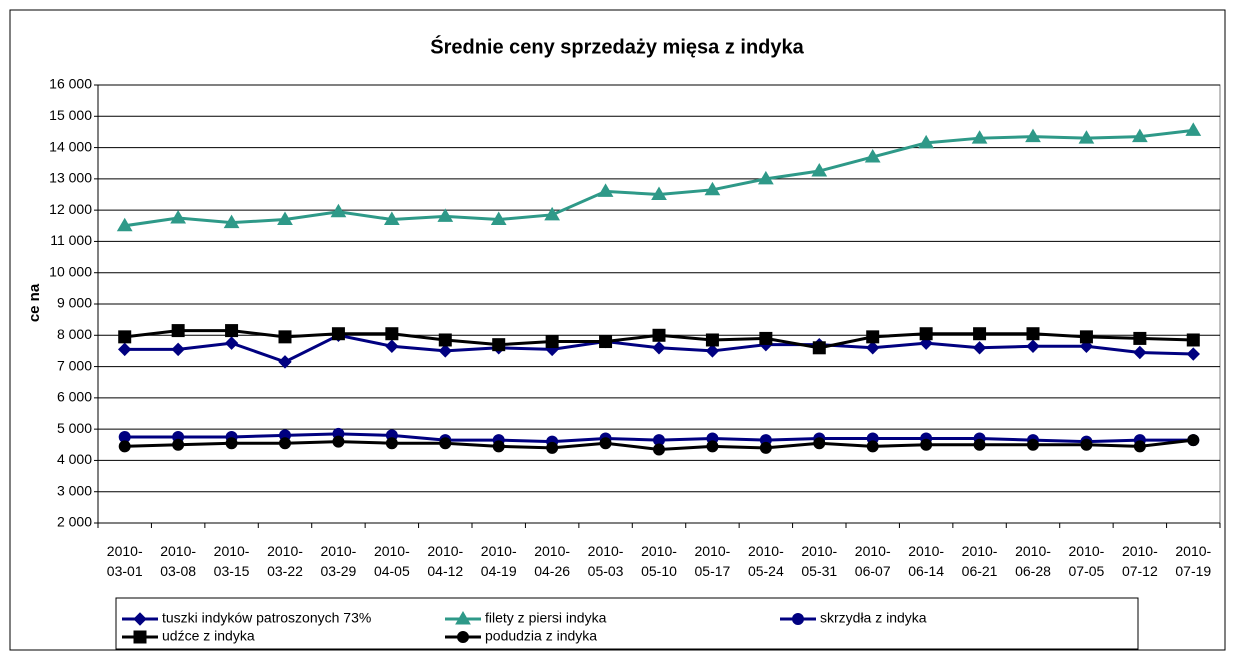 The height and width of the screenshot is (651, 1234). Describe the element at coordinates (617, 46) in the screenshot. I see `chart-title: Średnie ceny sprzedaży mięsa z indyka` at that location.